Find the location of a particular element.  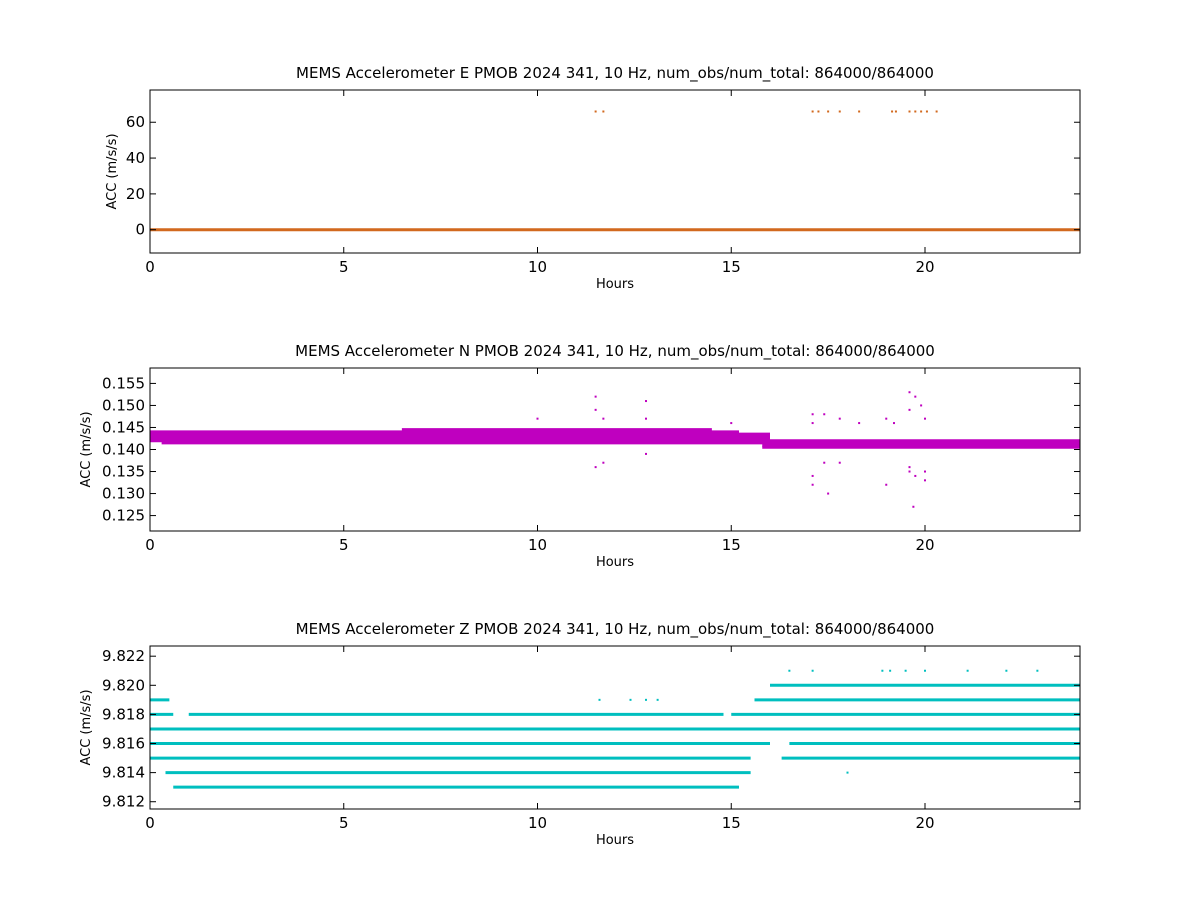

y-tick-label: 9.816 is located at coordinates (123, 744).